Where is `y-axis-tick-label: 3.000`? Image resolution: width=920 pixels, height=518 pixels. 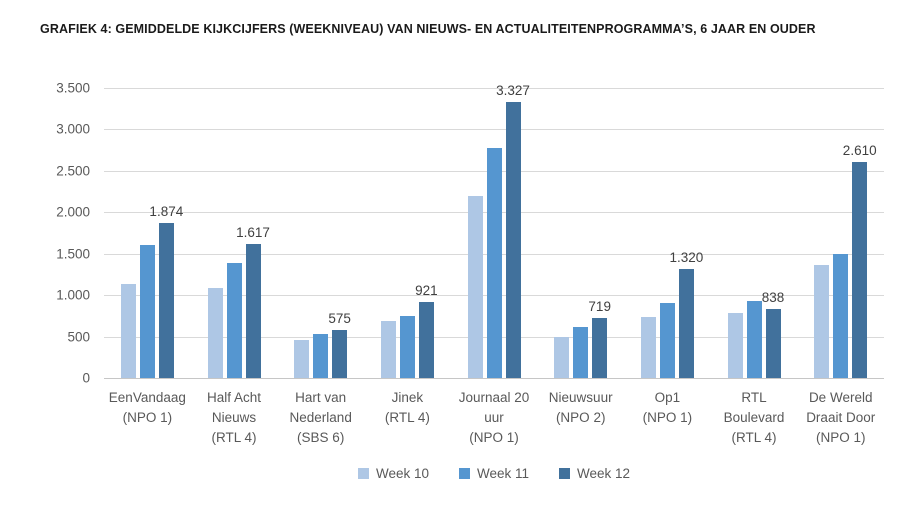
y-axis-tick-label: 3.000 is located at coordinates (73, 129).